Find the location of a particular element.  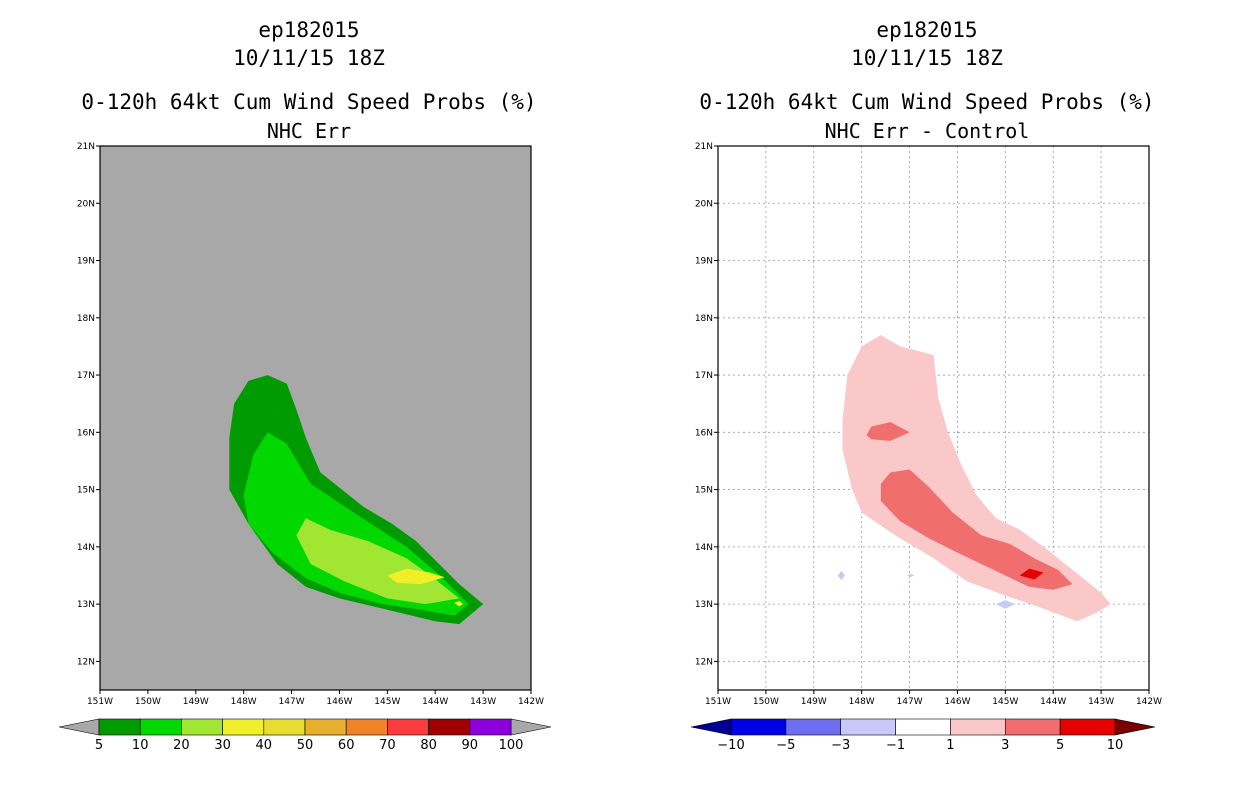

colorbar-left-arrow is located at coordinates (711, 727).